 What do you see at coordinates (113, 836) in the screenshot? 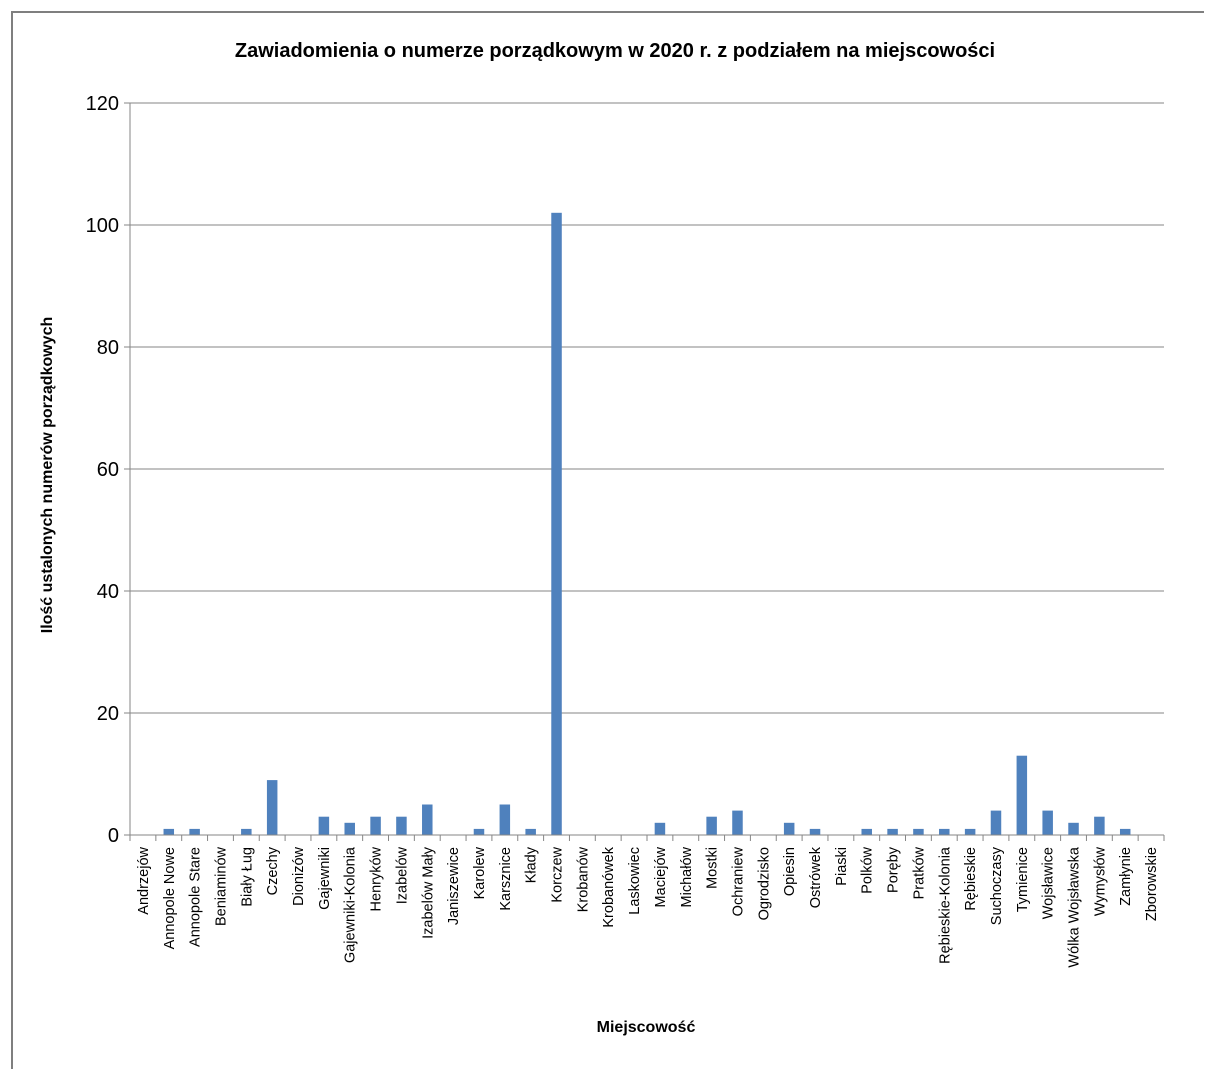
I see `y-tick-label: 0` at bounding box center [113, 836].